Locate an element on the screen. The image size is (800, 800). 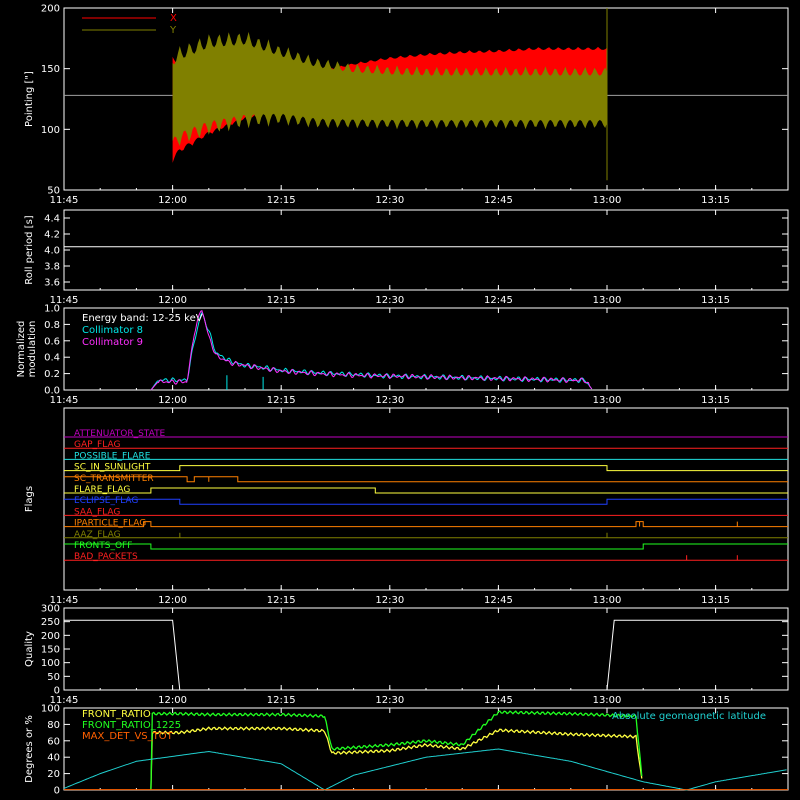
y-tick-label: 4.0 is located at coordinates (52, 251).